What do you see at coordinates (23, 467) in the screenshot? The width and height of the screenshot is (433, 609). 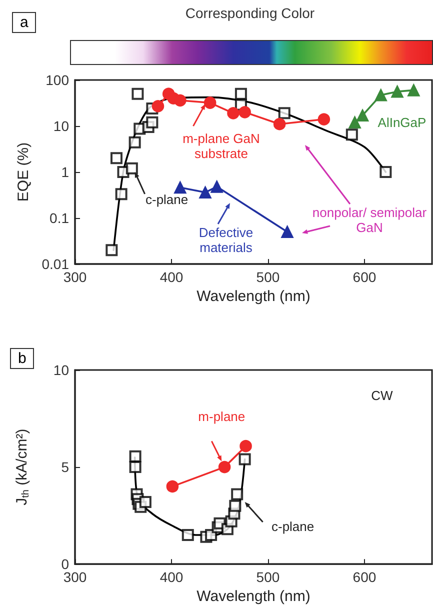 I see `y-axis-title: Jth (kA/cm²)` at bounding box center [23, 467].